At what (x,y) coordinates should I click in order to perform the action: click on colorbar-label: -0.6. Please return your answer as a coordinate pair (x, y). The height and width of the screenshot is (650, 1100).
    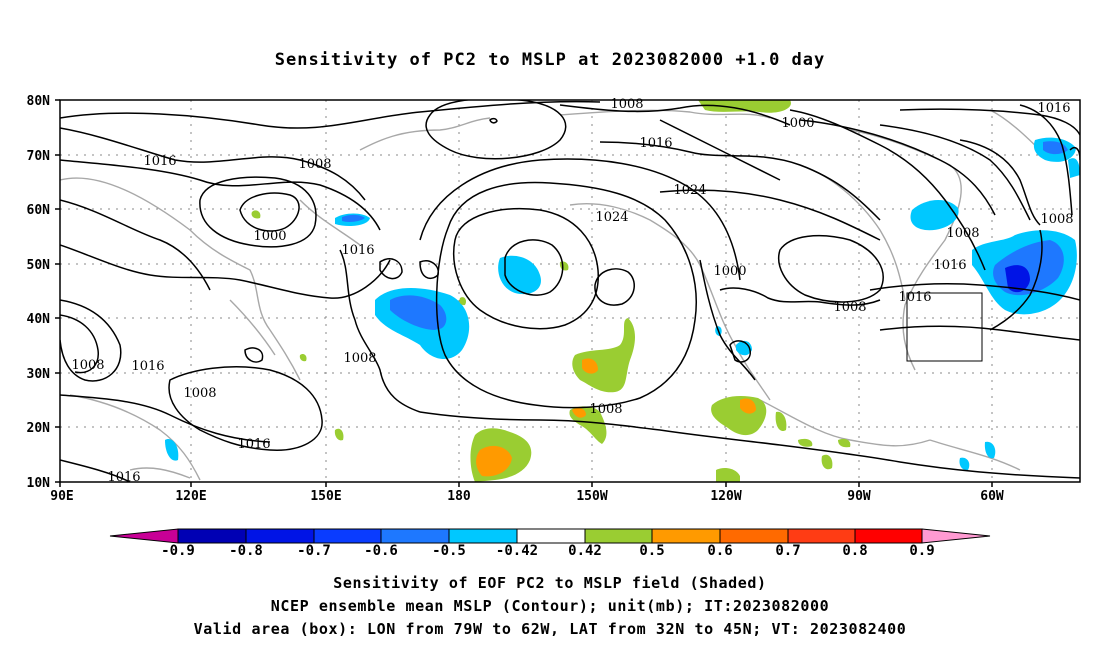
    Looking at the image, I should click on (381, 551).